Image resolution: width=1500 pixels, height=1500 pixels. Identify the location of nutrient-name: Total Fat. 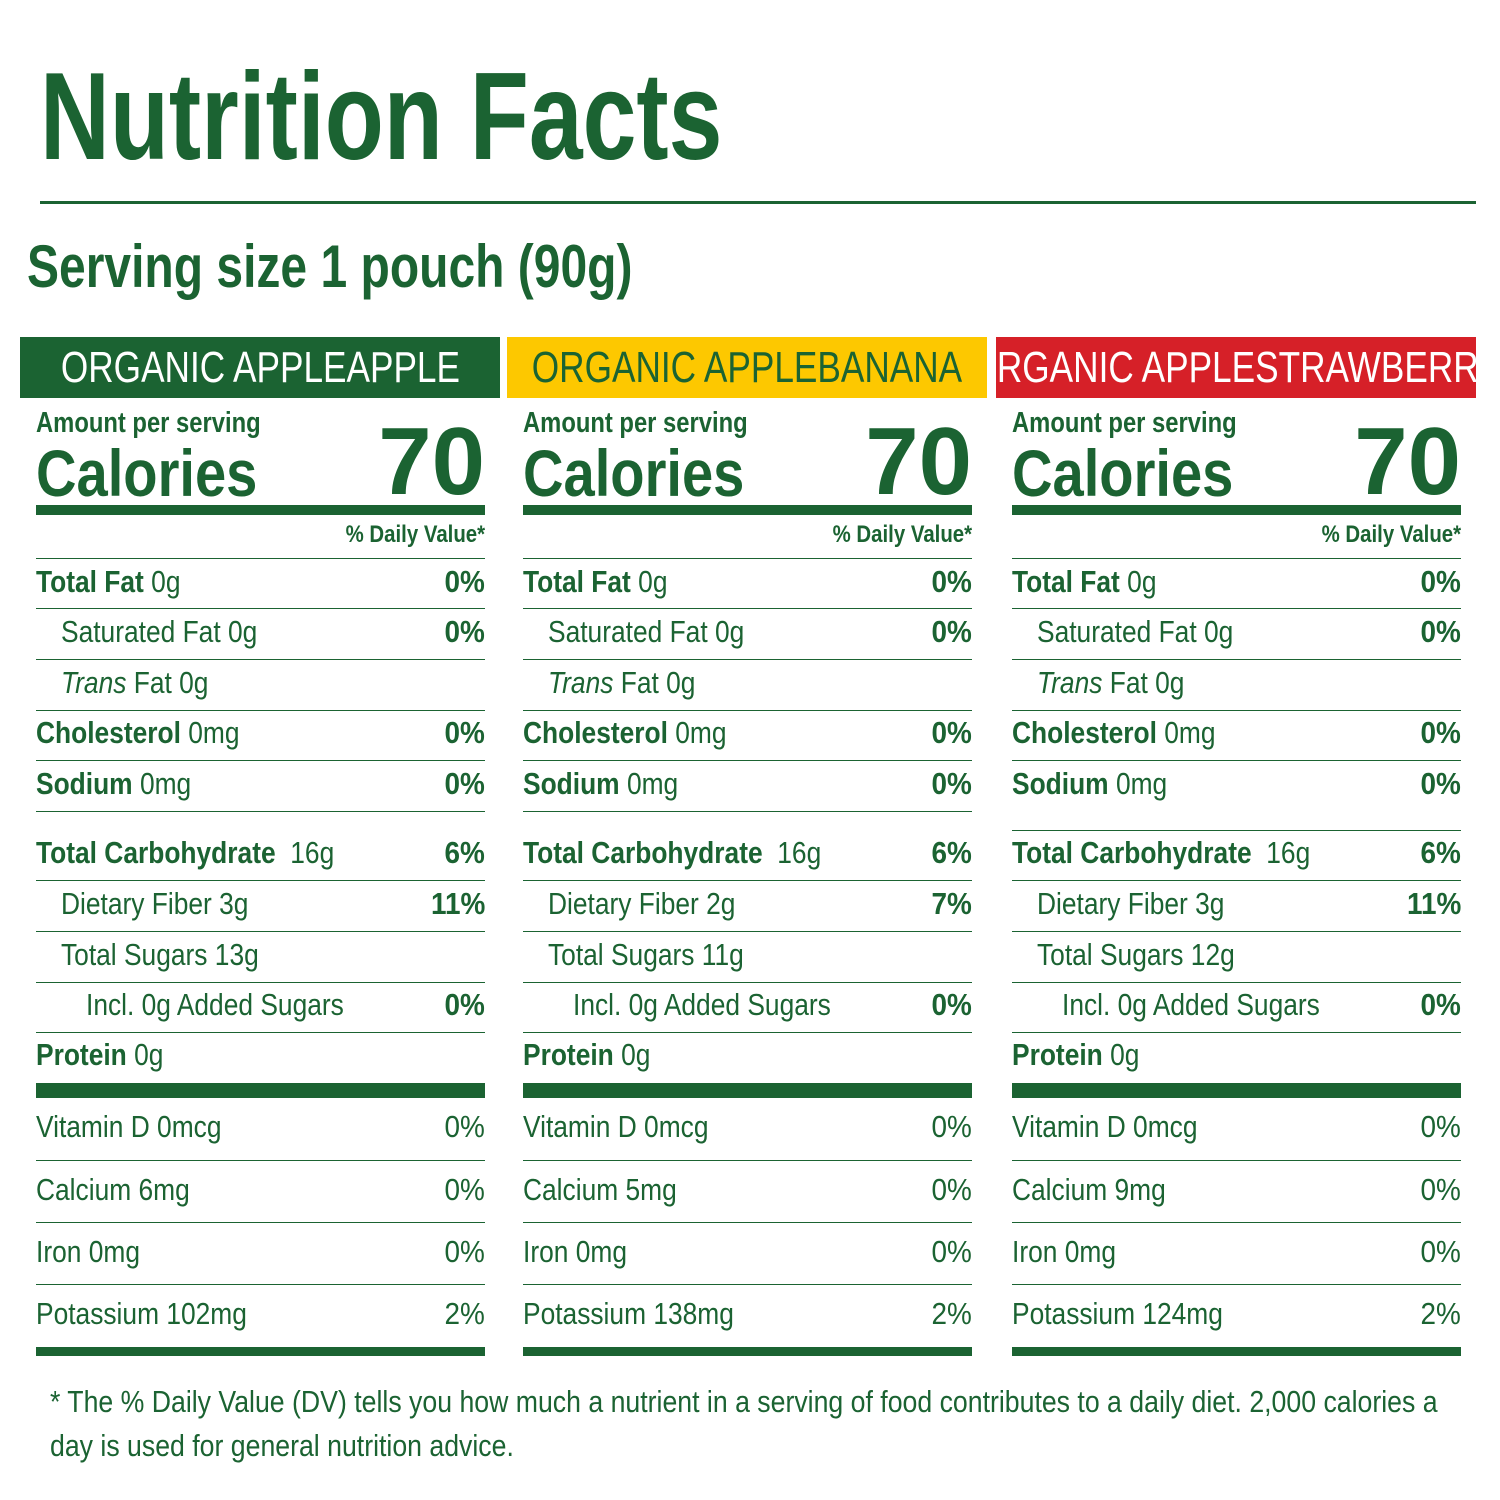
(1066, 581).